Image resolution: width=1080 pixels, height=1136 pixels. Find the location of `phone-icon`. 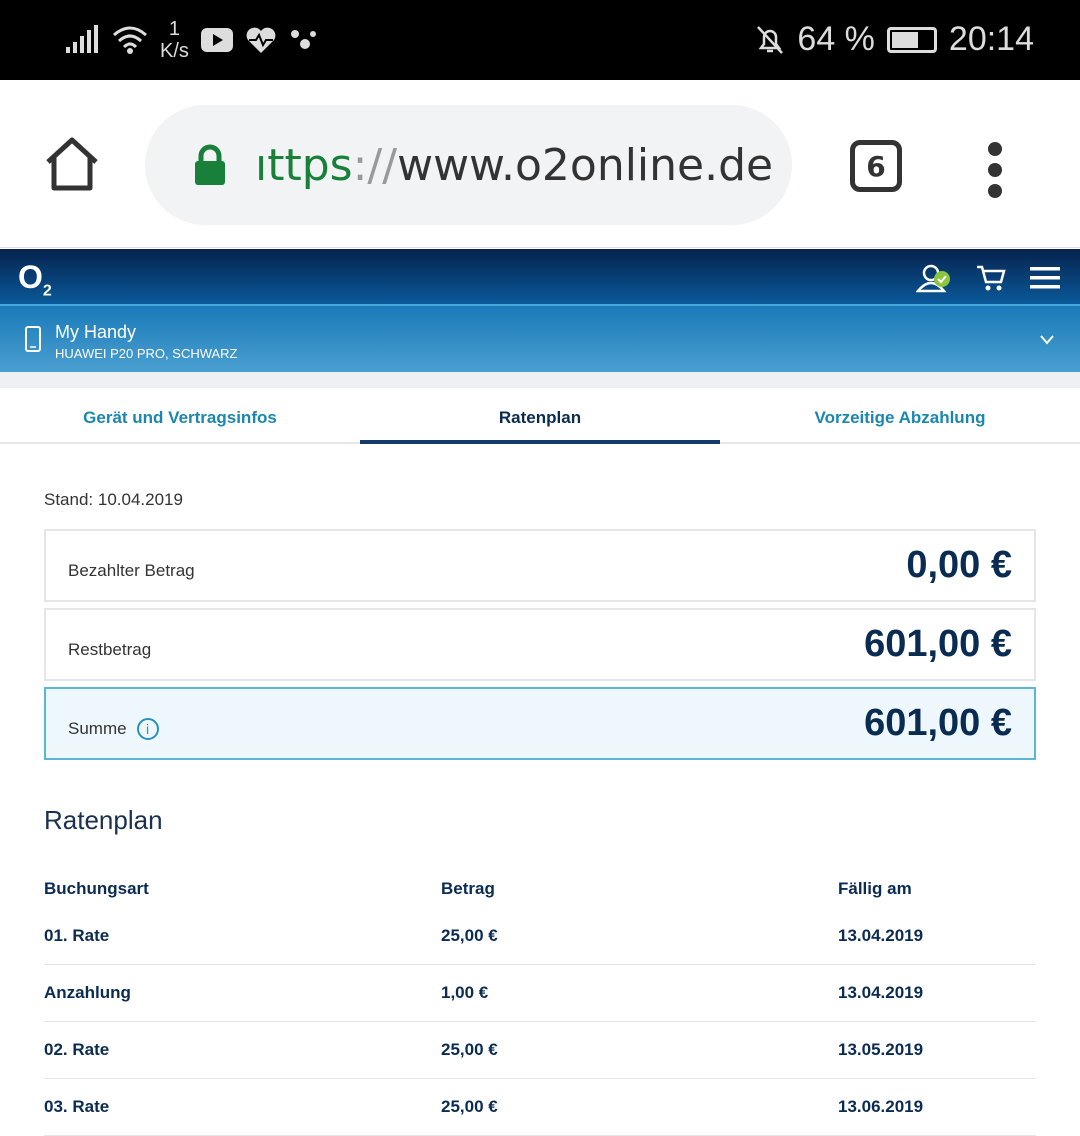

phone-icon is located at coordinates (33, 339).